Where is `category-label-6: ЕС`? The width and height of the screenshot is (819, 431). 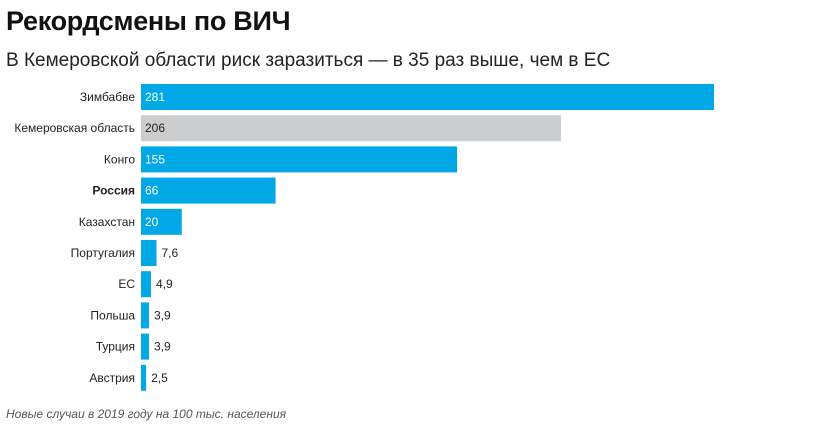
category-label-6: ЕС is located at coordinates (126, 284).